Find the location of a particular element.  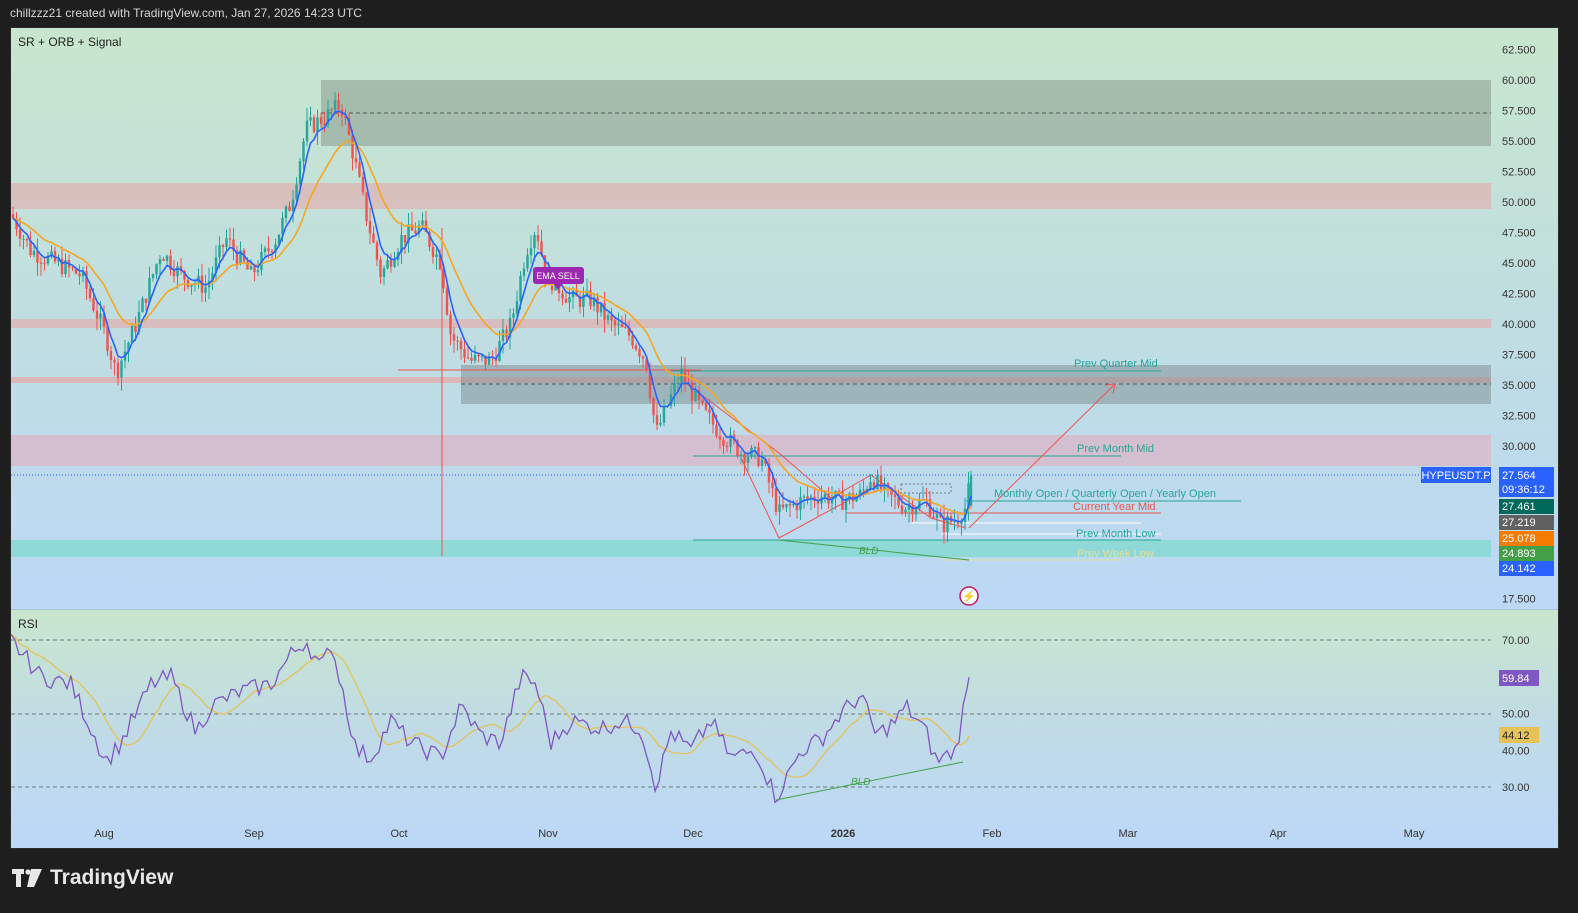

current-price-tag: 27.564 09:36:12 is located at coordinates (1526, 482).